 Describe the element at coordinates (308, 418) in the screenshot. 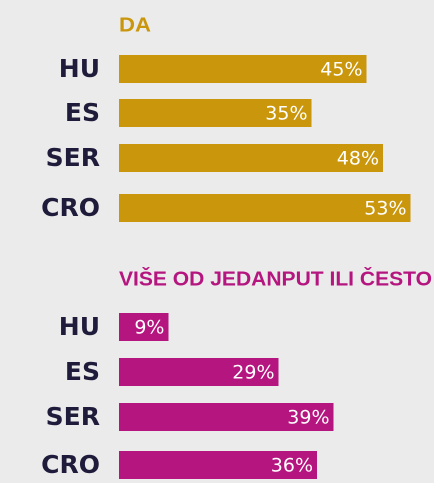

I see `value-label: 39%` at that location.